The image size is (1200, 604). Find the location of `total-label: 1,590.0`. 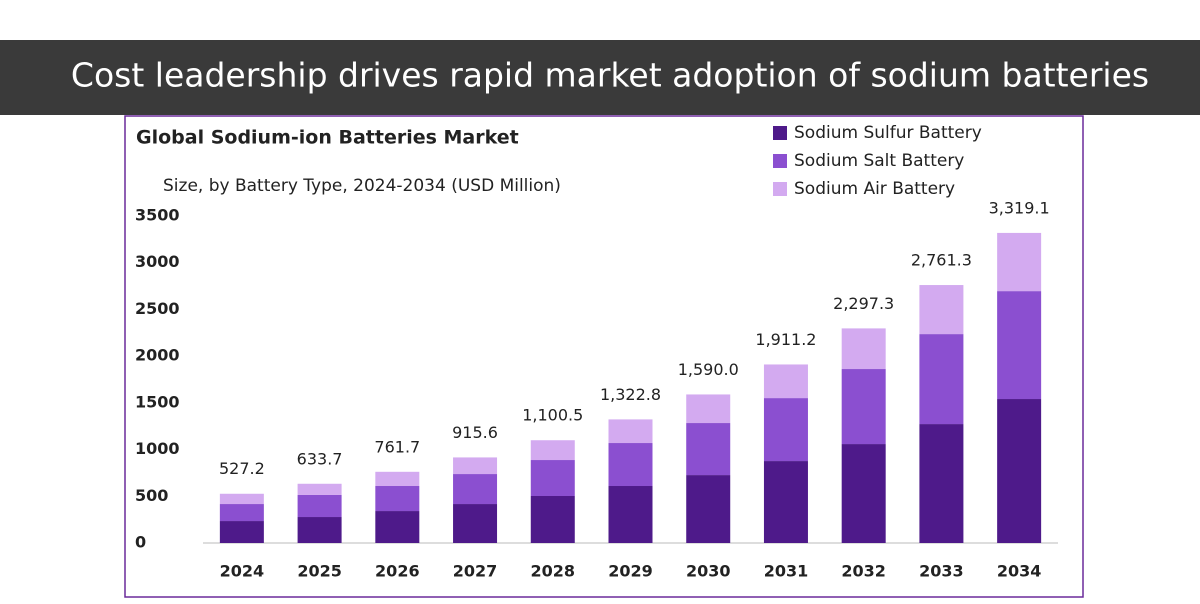

total-label: 1,590.0 is located at coordinates (708, 369).